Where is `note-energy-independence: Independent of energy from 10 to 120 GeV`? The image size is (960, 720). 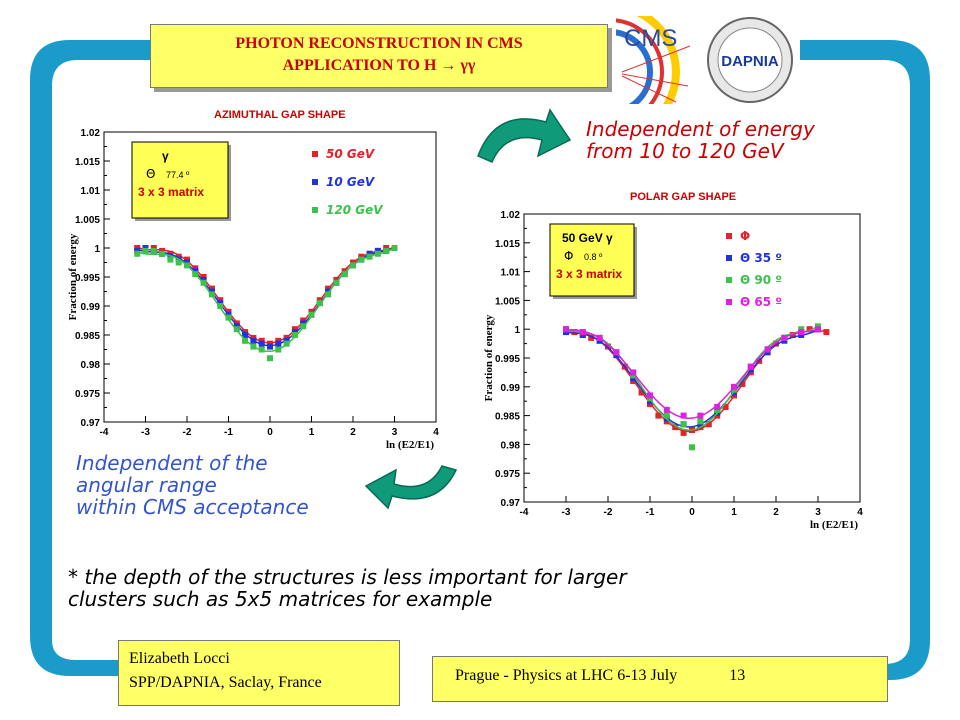 note-energy-independence: Independent of energy from 10 to 120 GeV is located at coordinates (751, 140).